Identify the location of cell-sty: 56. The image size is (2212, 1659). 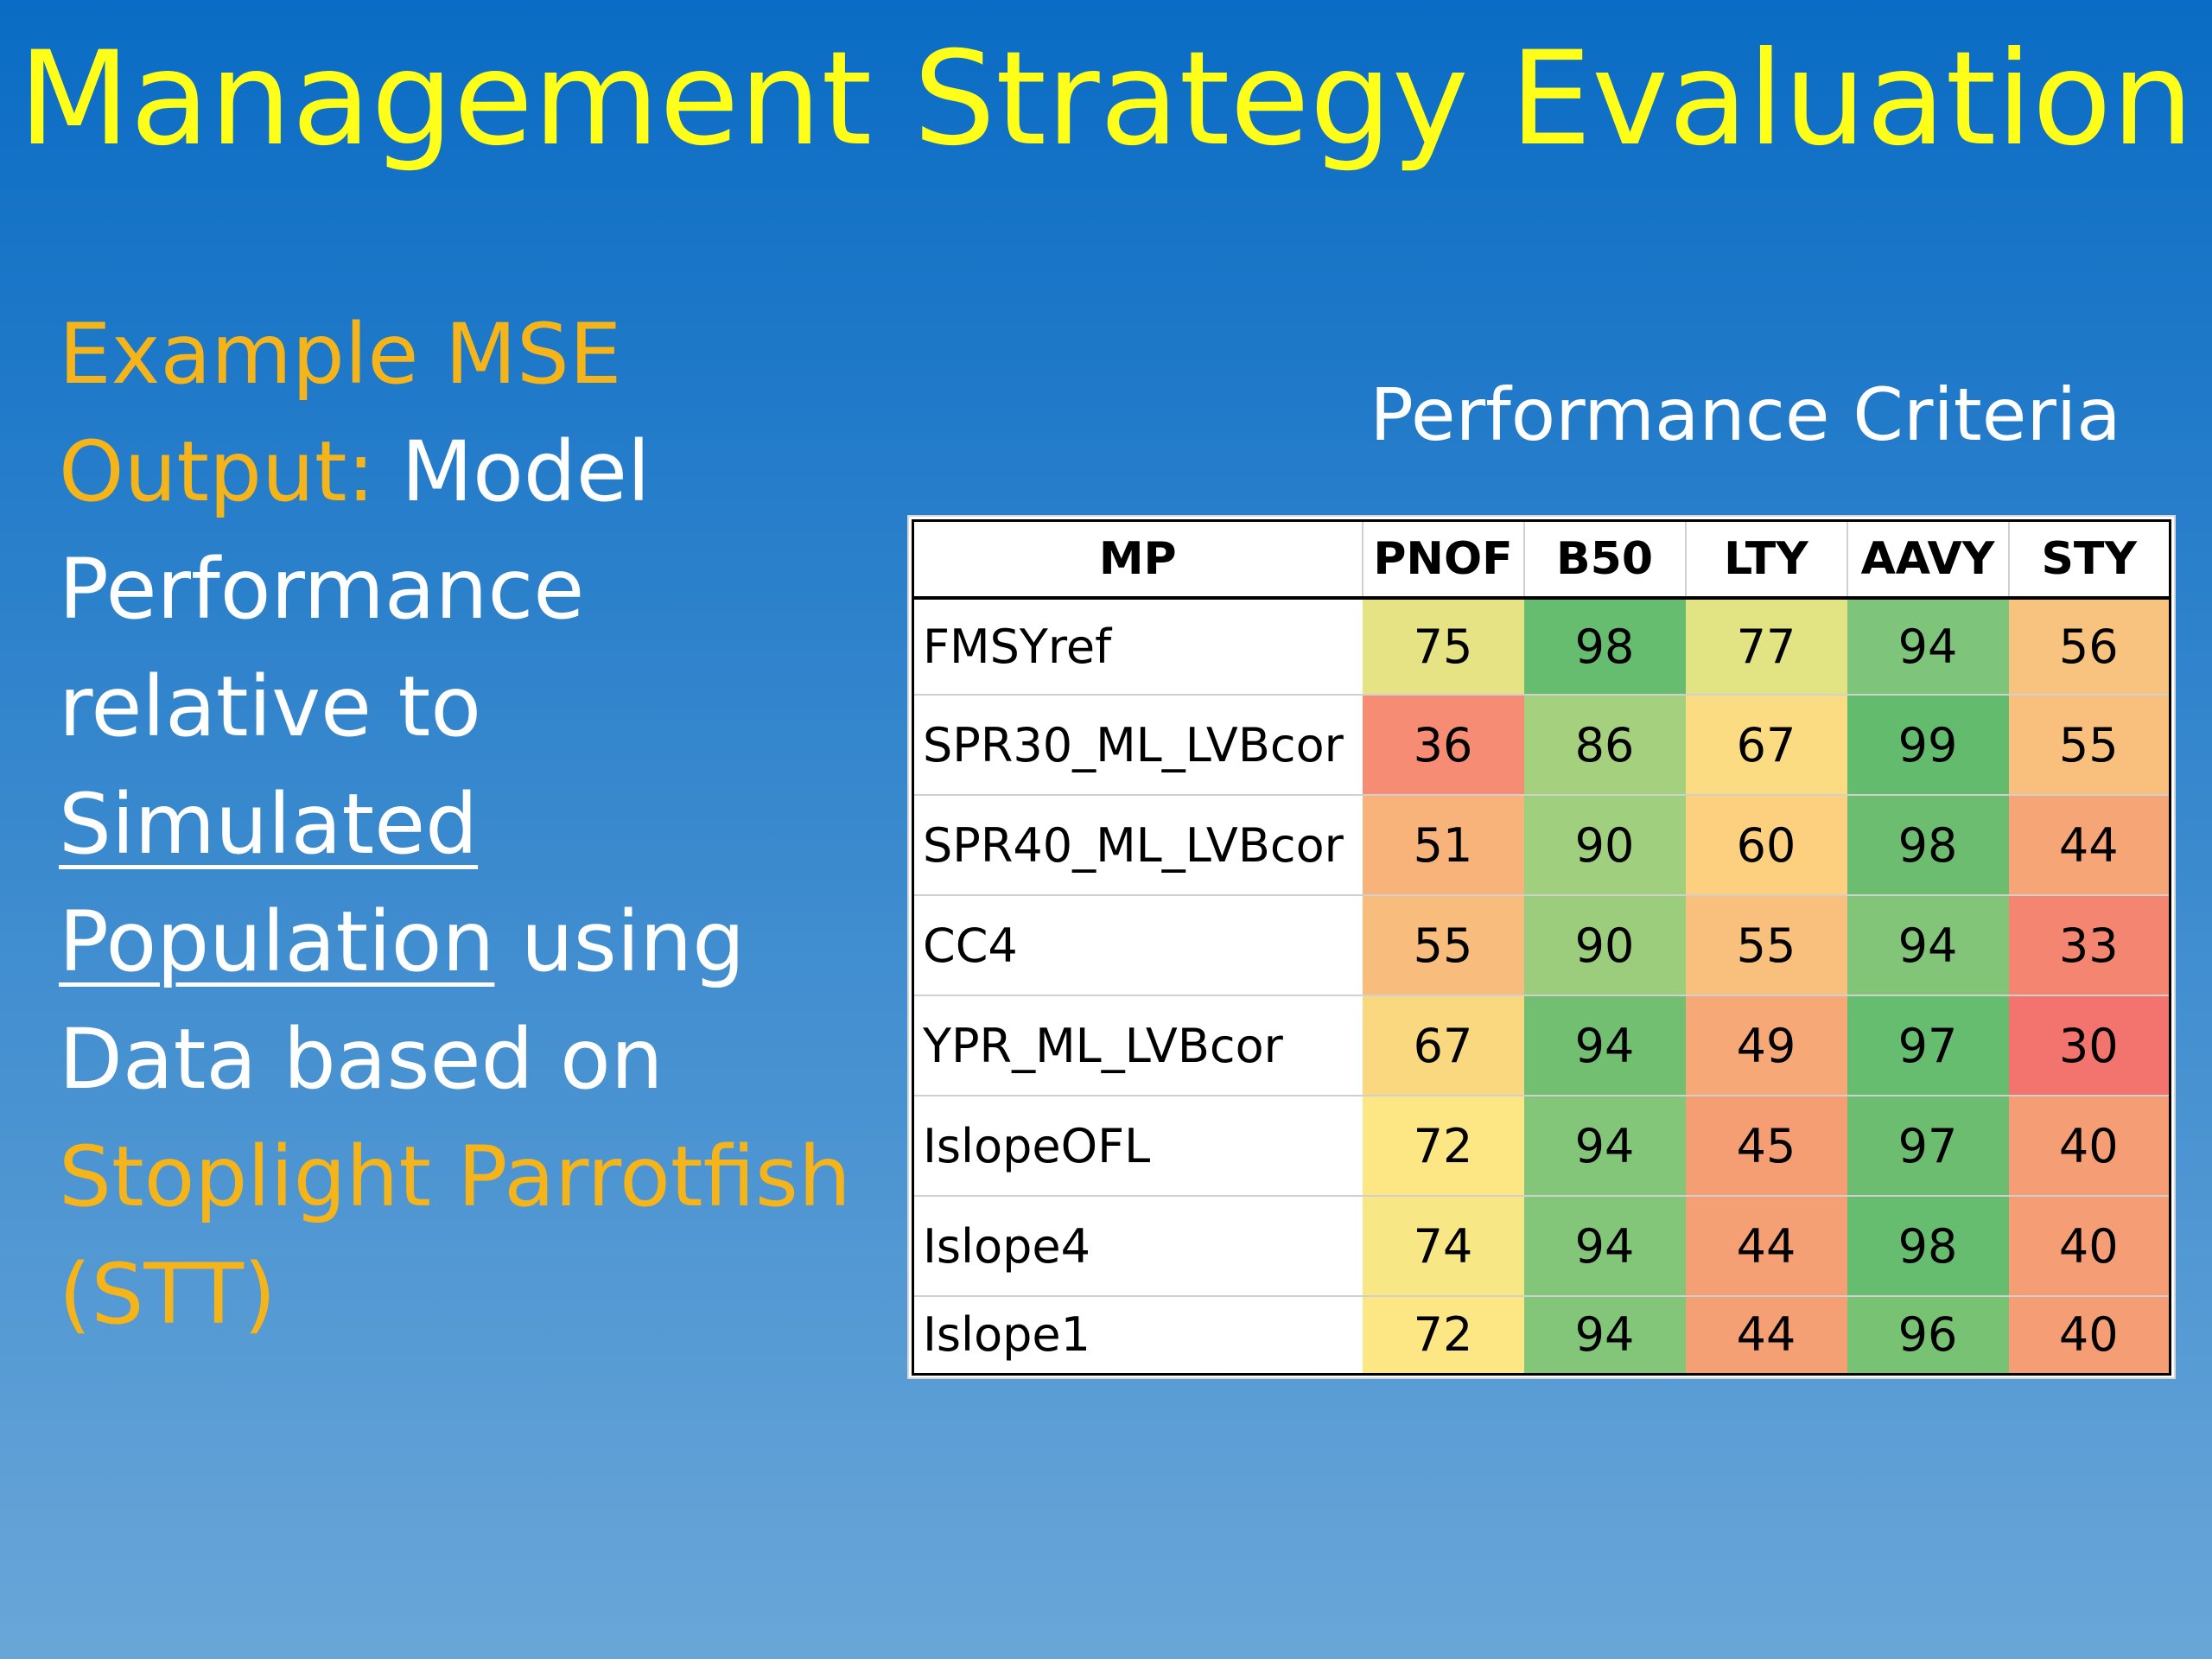
(2089, 647).